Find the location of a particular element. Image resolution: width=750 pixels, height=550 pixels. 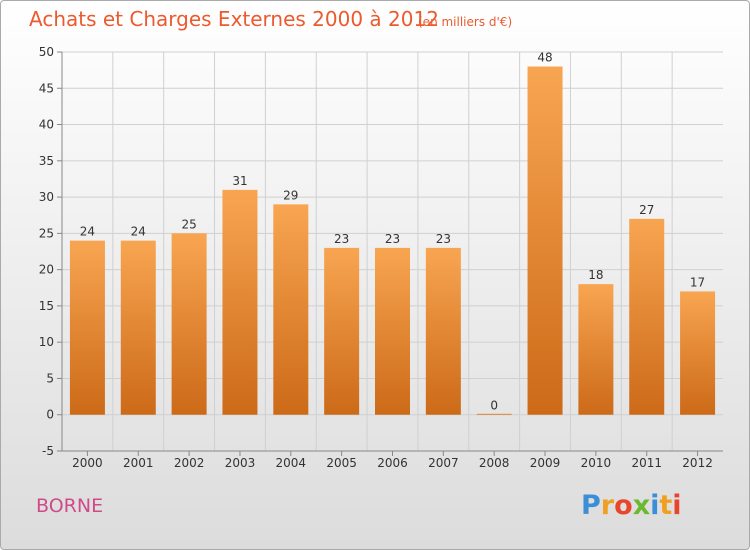

y-tick-label: 20 is located at coordinates (46, 270).